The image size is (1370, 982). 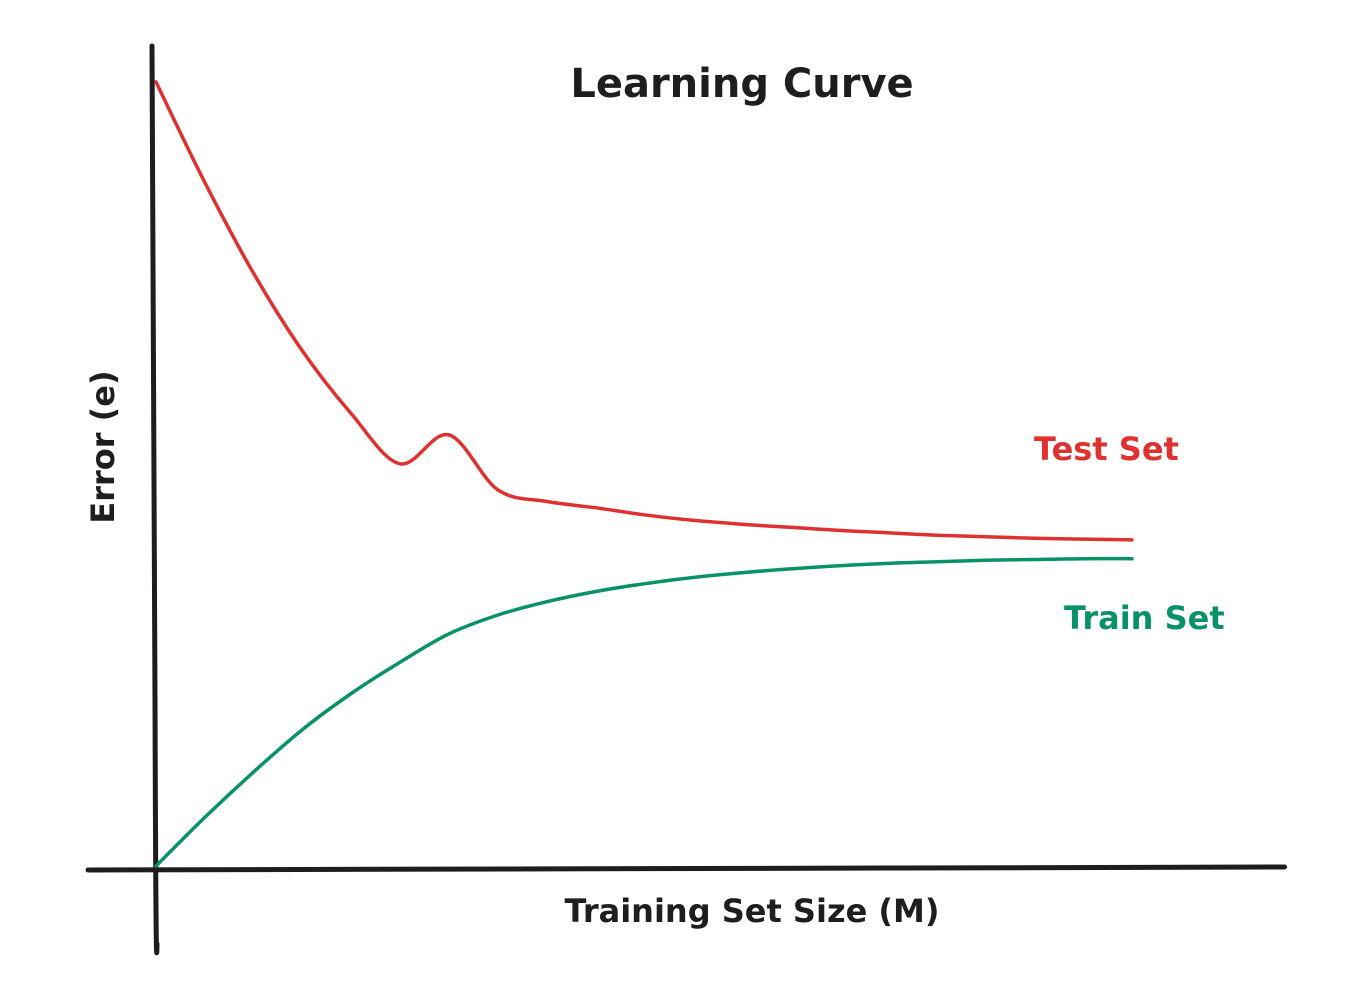 I want to click on y-axis-line, so click(x=154, y=499).